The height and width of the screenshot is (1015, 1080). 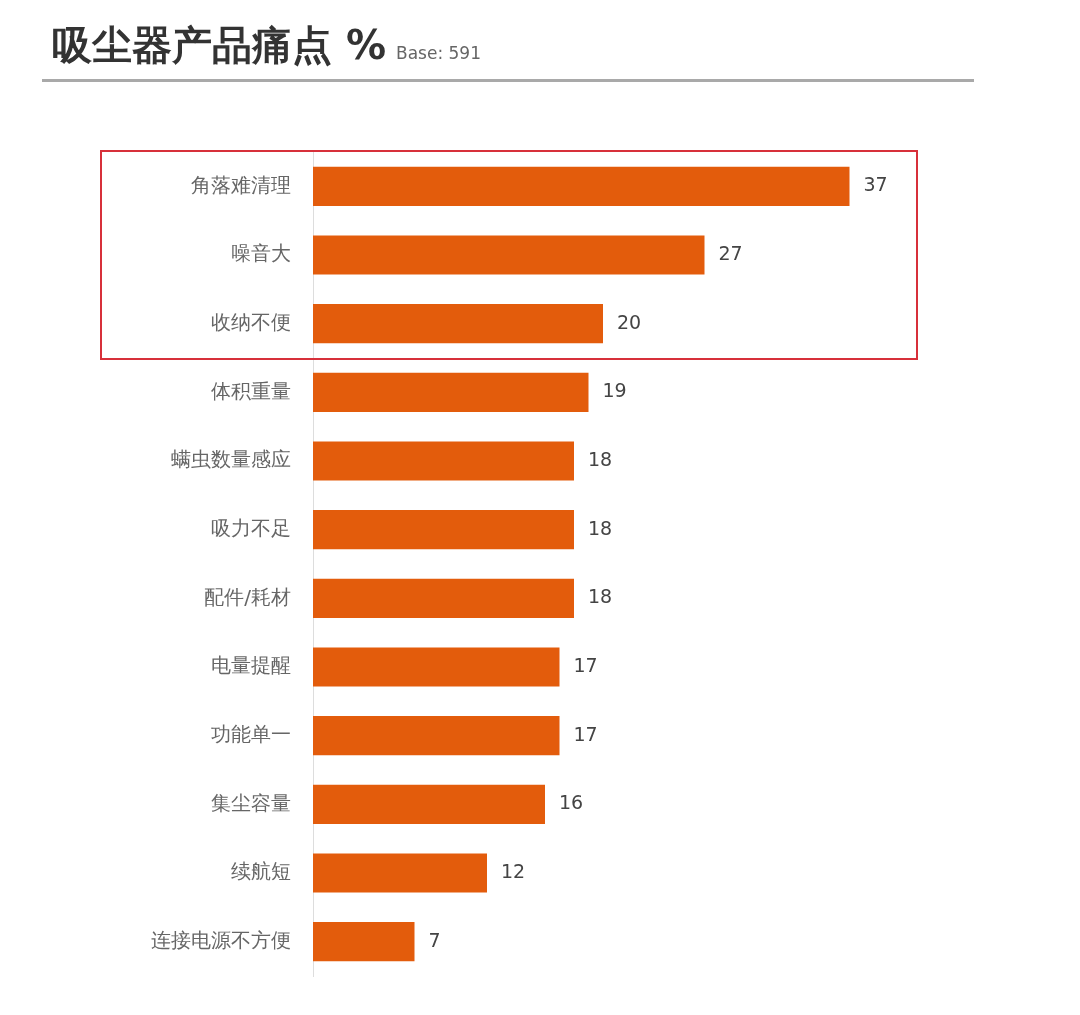 I want to click on data-label: 27, so click(x=730, y=252).